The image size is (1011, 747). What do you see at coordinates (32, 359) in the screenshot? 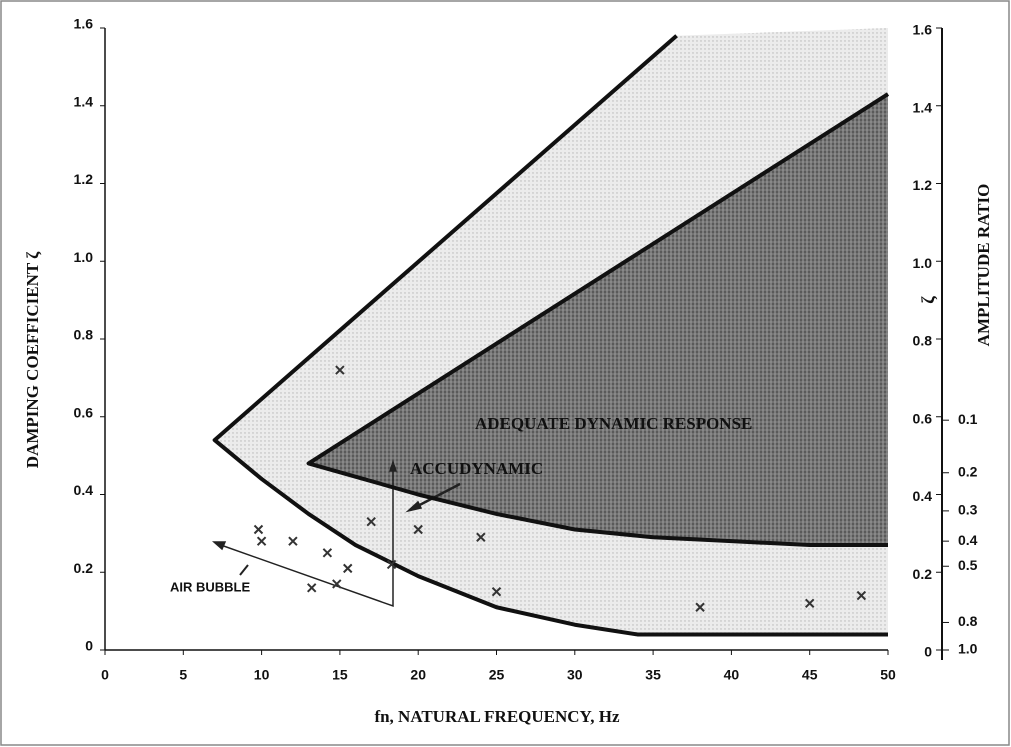
I see `y-axis-label: DAMPING COEFFICIENT ζ` at bounding box center [32, 359].